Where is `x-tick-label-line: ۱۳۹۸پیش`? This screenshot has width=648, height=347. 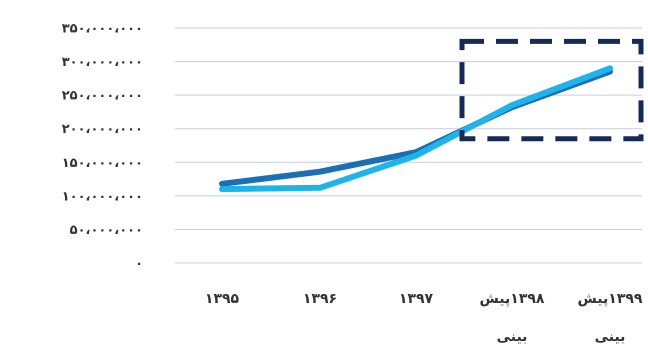
x-tick-label-line: ۱۳۹۸پیش is located at coordinates (512, 299).